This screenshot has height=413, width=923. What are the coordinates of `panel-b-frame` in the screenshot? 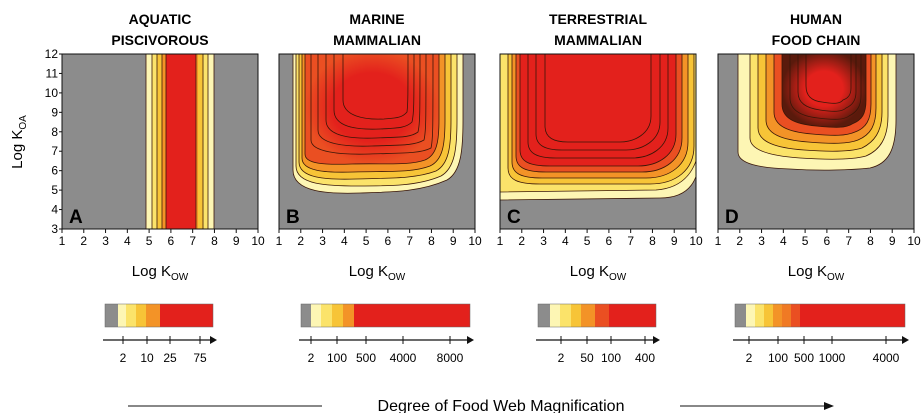 It's located at (377, 141).